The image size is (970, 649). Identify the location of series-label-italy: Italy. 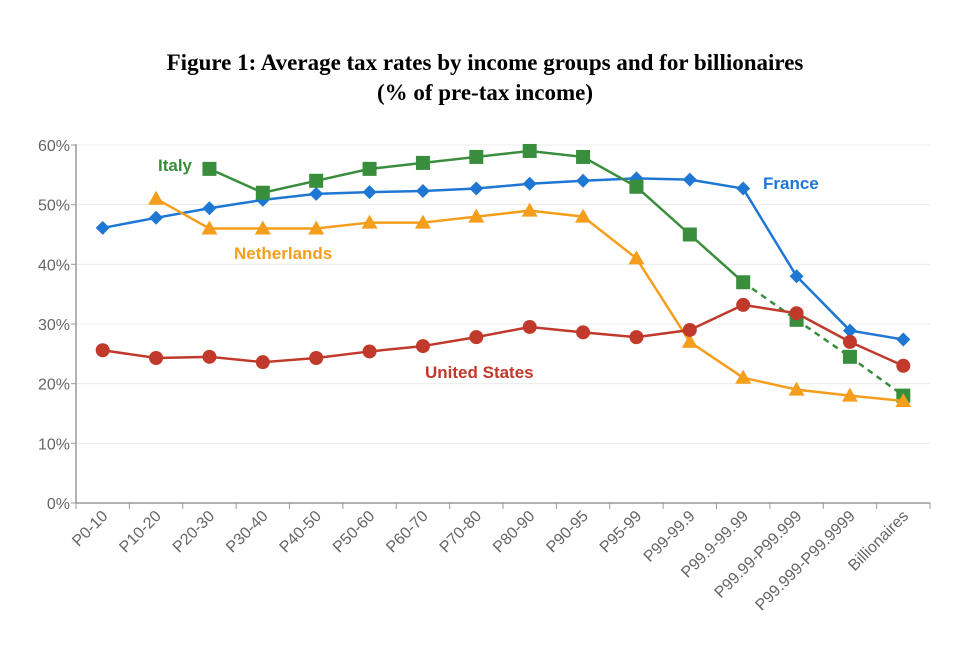
(175, 165).